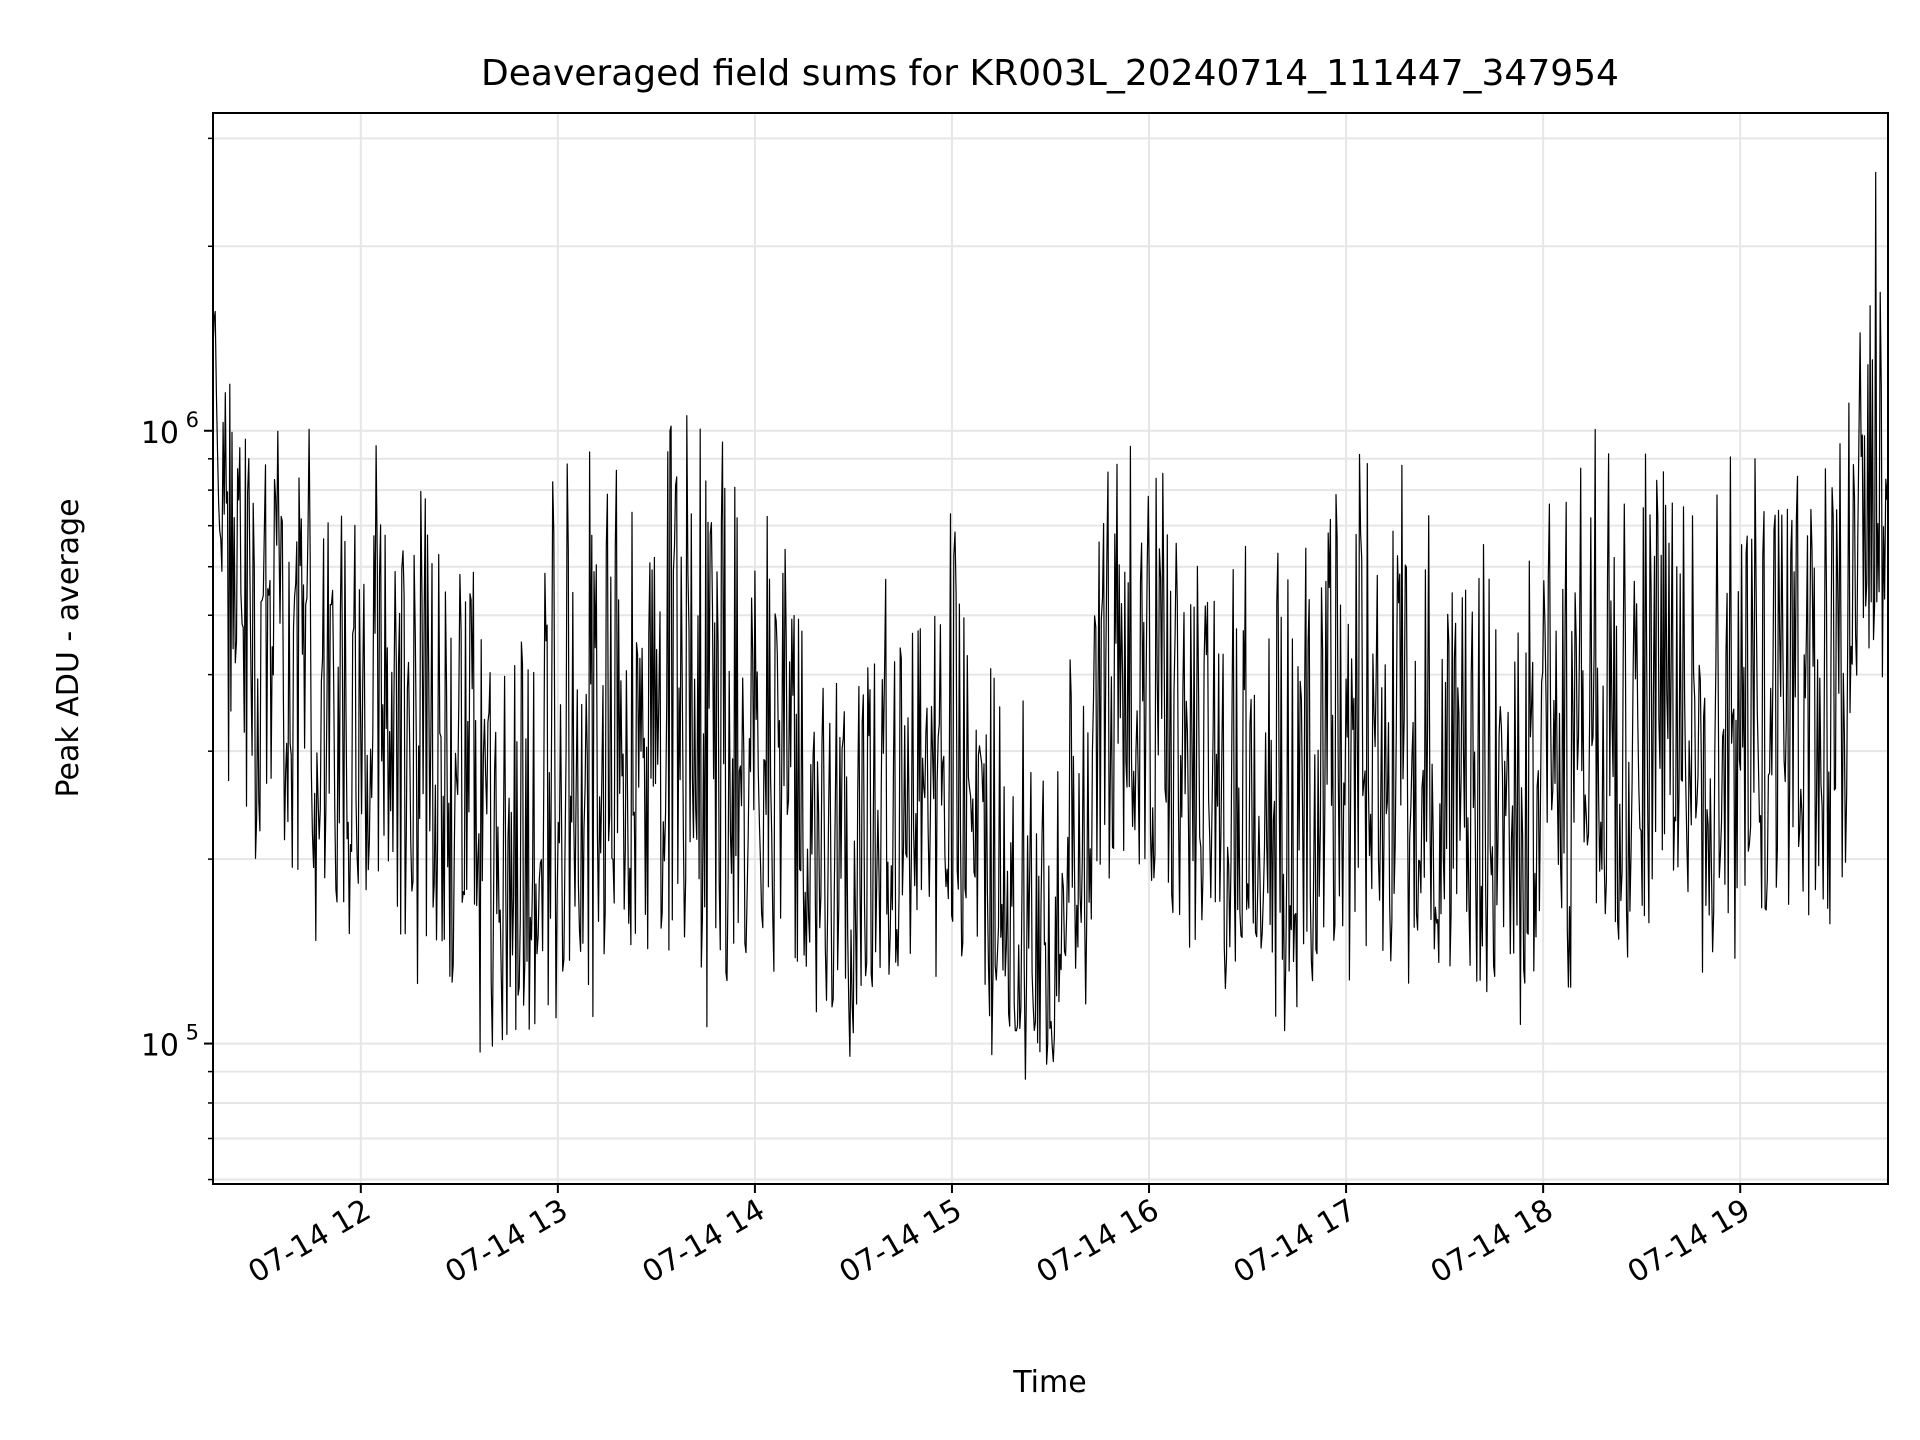 The height and width of the screenshot is (1440, 1920). Describe the element at coordinates (177, 659) in the screenshot. I see `y-axis: 10 5 10 6` at that location.